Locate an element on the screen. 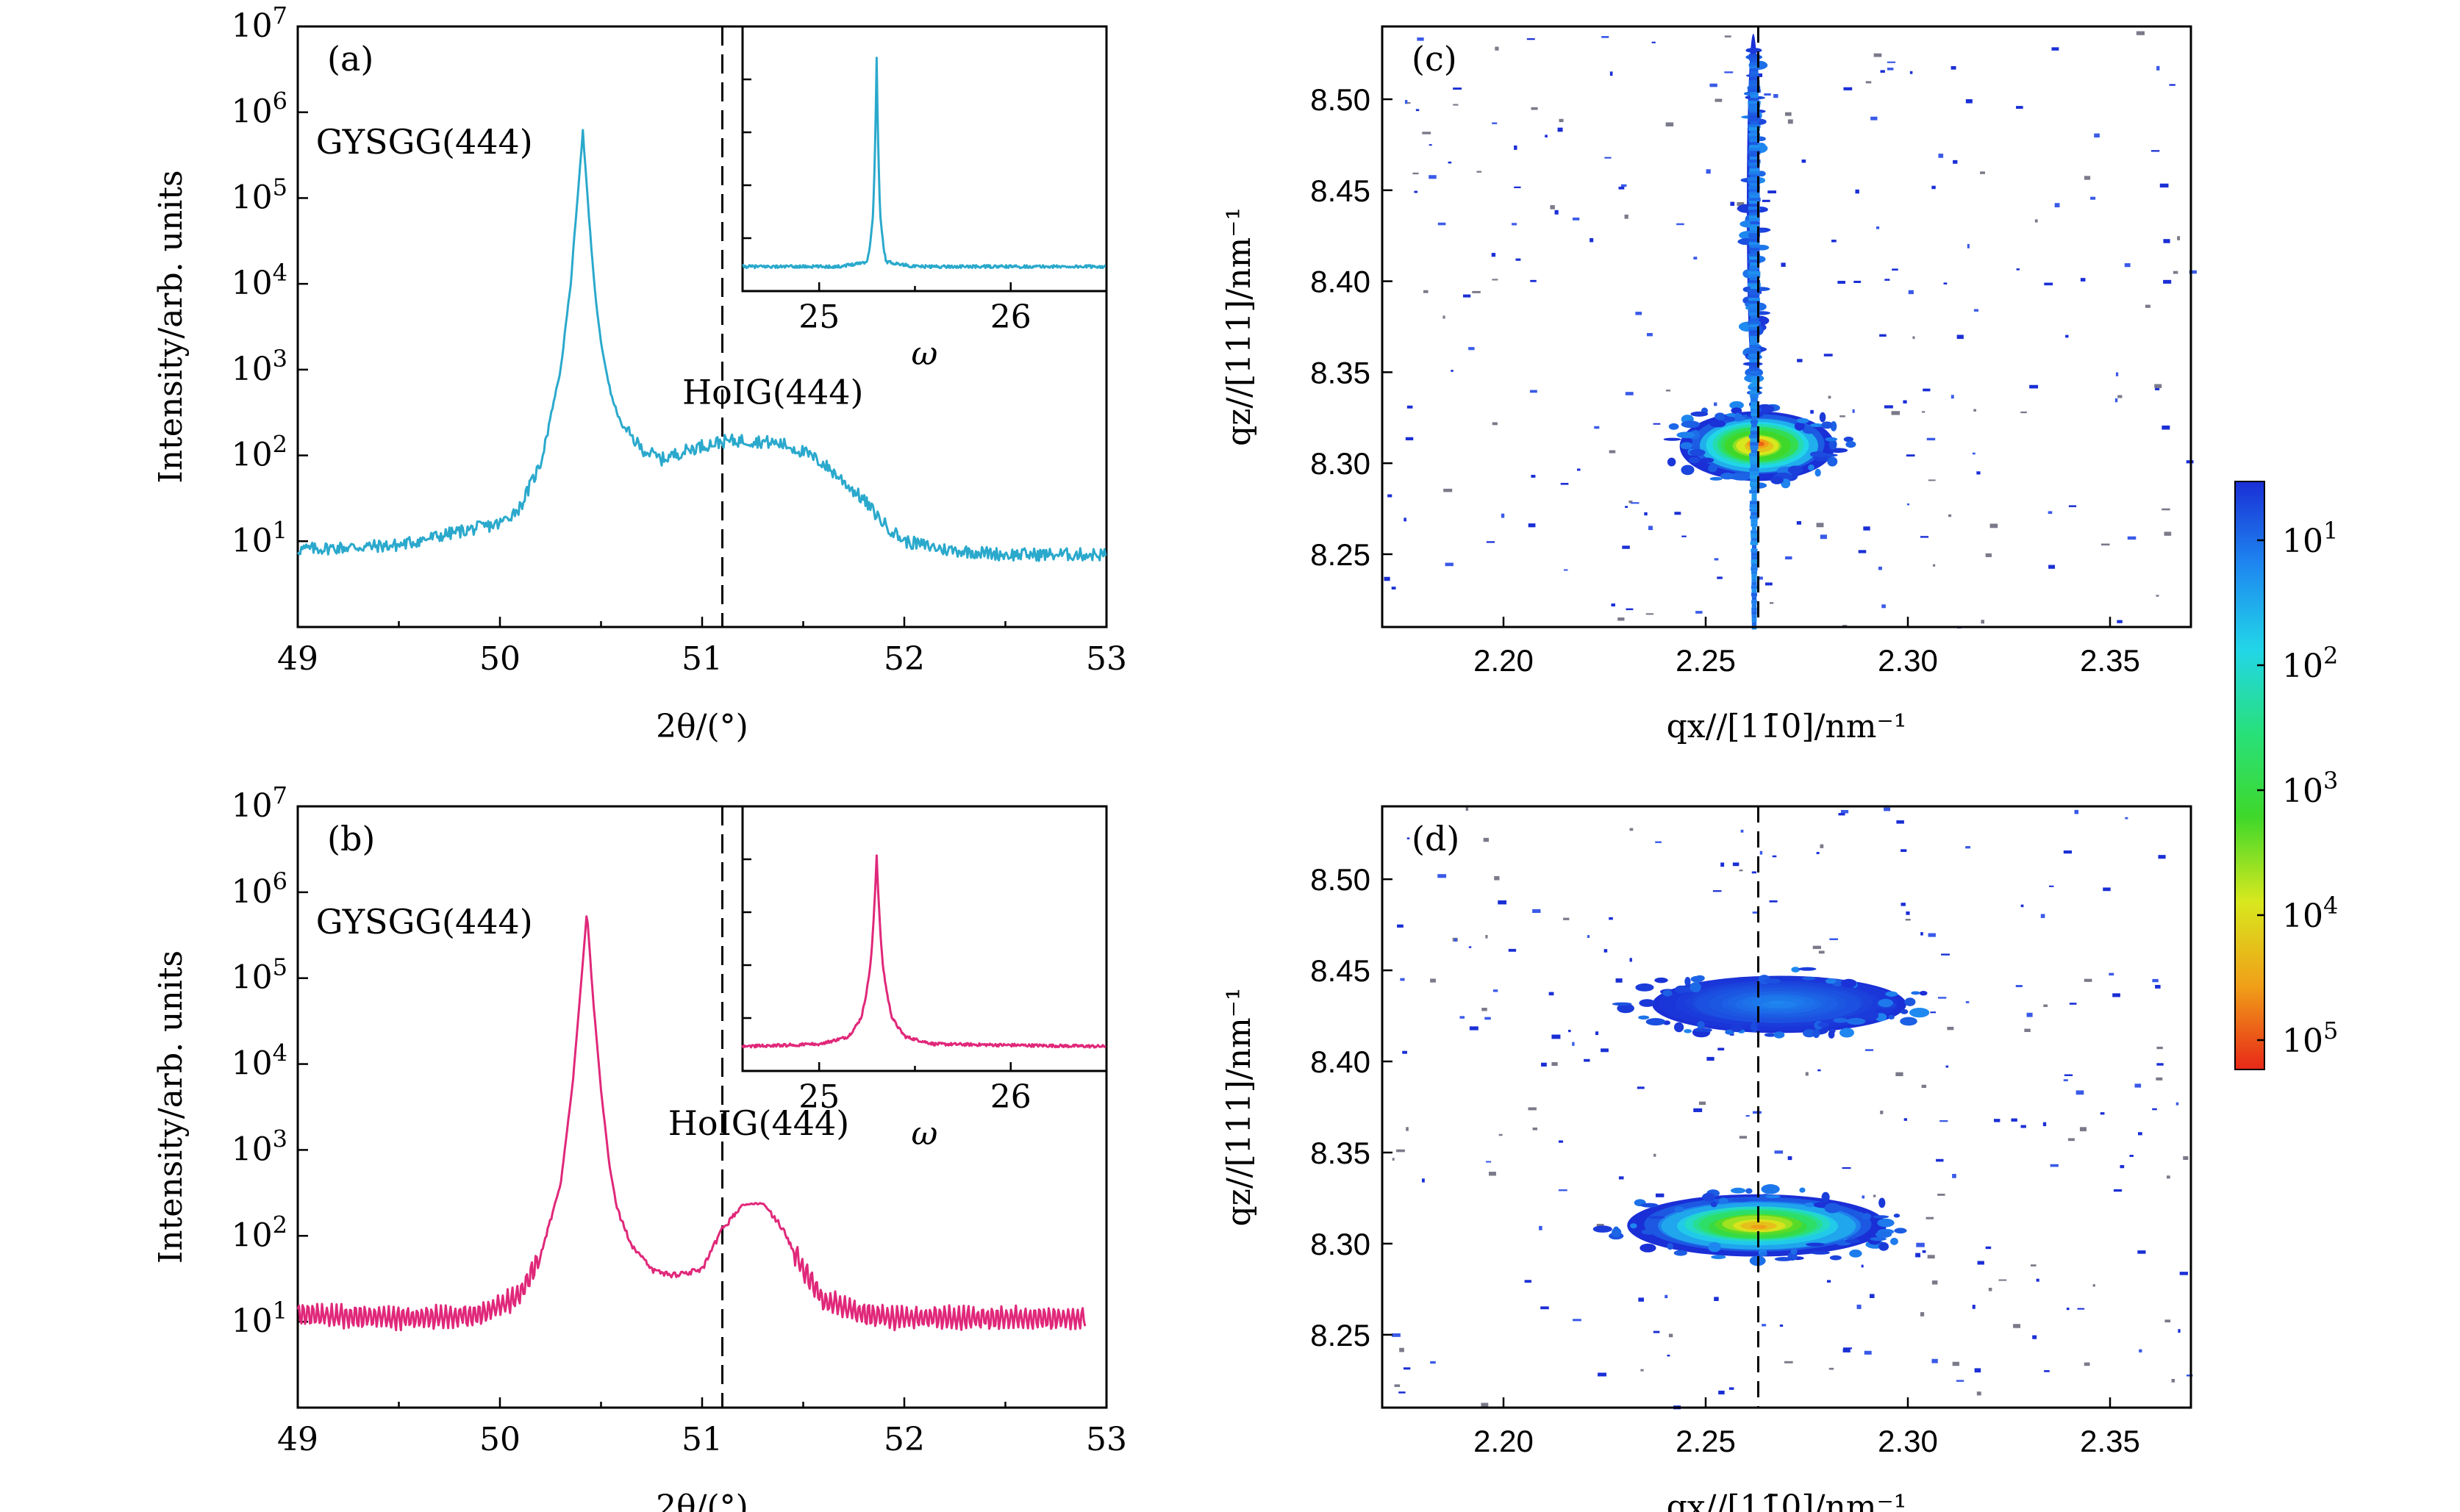 The image size is (2460, 1512). x-tick-label: 51 is located at coordinates (702, 659).